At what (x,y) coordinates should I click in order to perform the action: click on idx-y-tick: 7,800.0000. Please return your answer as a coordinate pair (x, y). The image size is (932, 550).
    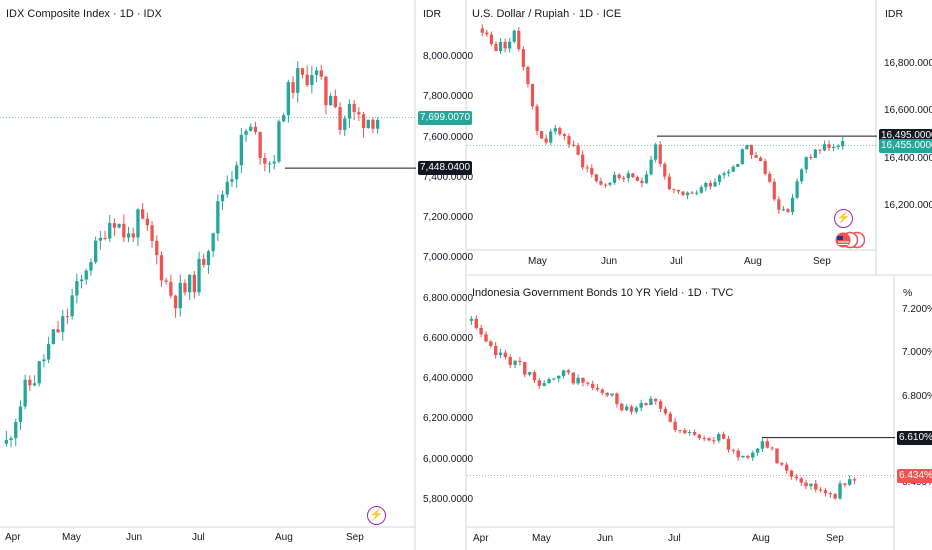
    Looking at the image, I should click on (448, 97).